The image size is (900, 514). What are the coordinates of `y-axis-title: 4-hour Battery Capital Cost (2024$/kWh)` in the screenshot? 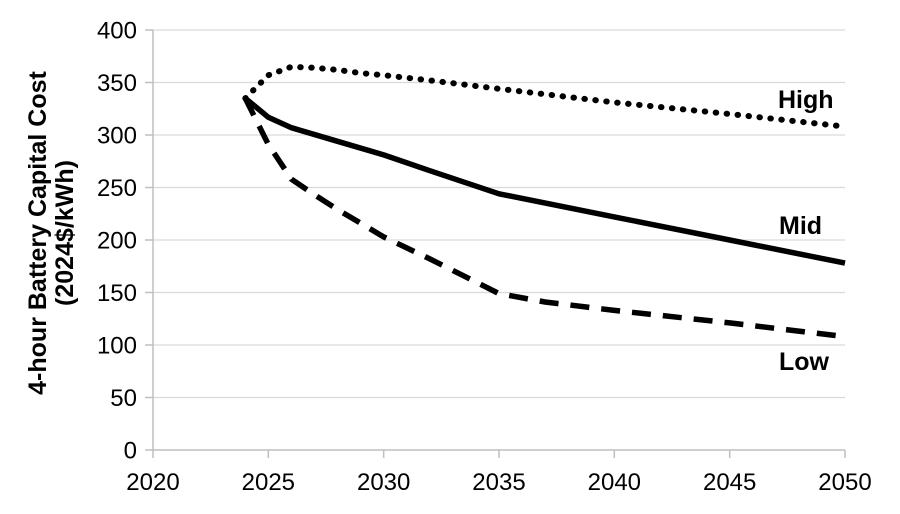 It's located at (51, 233).